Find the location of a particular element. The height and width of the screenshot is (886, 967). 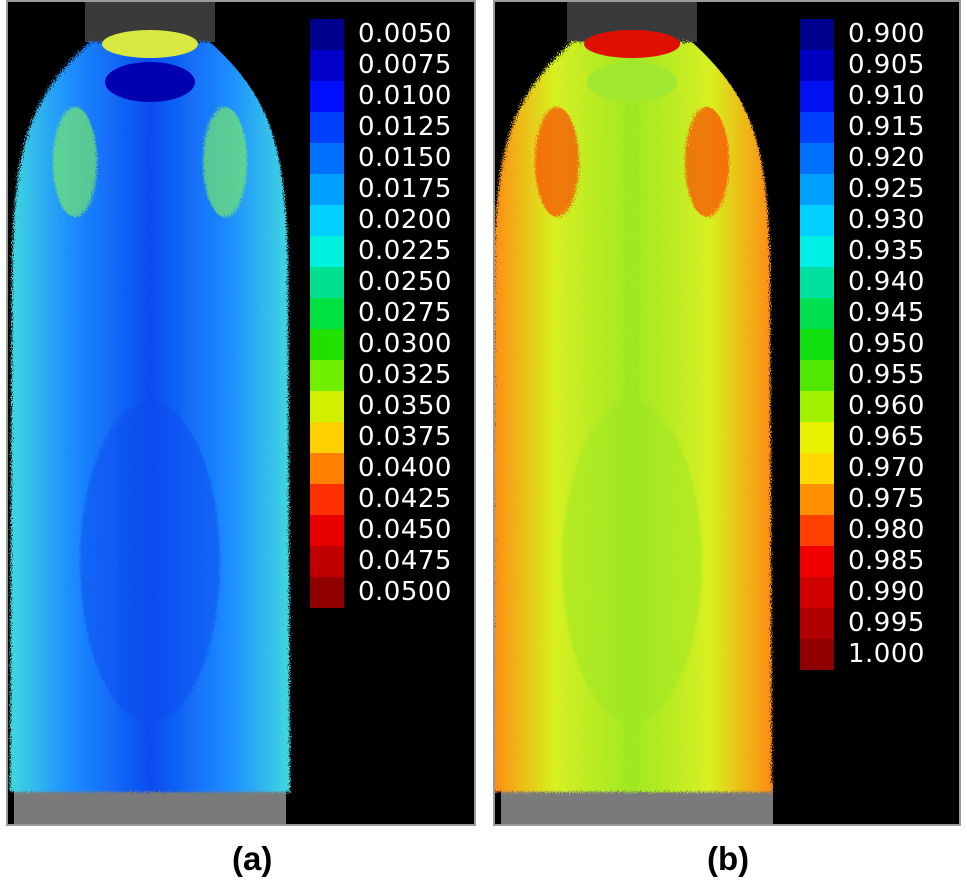

colorbar-row: 0.0325 is located at coordinates (381, 375).